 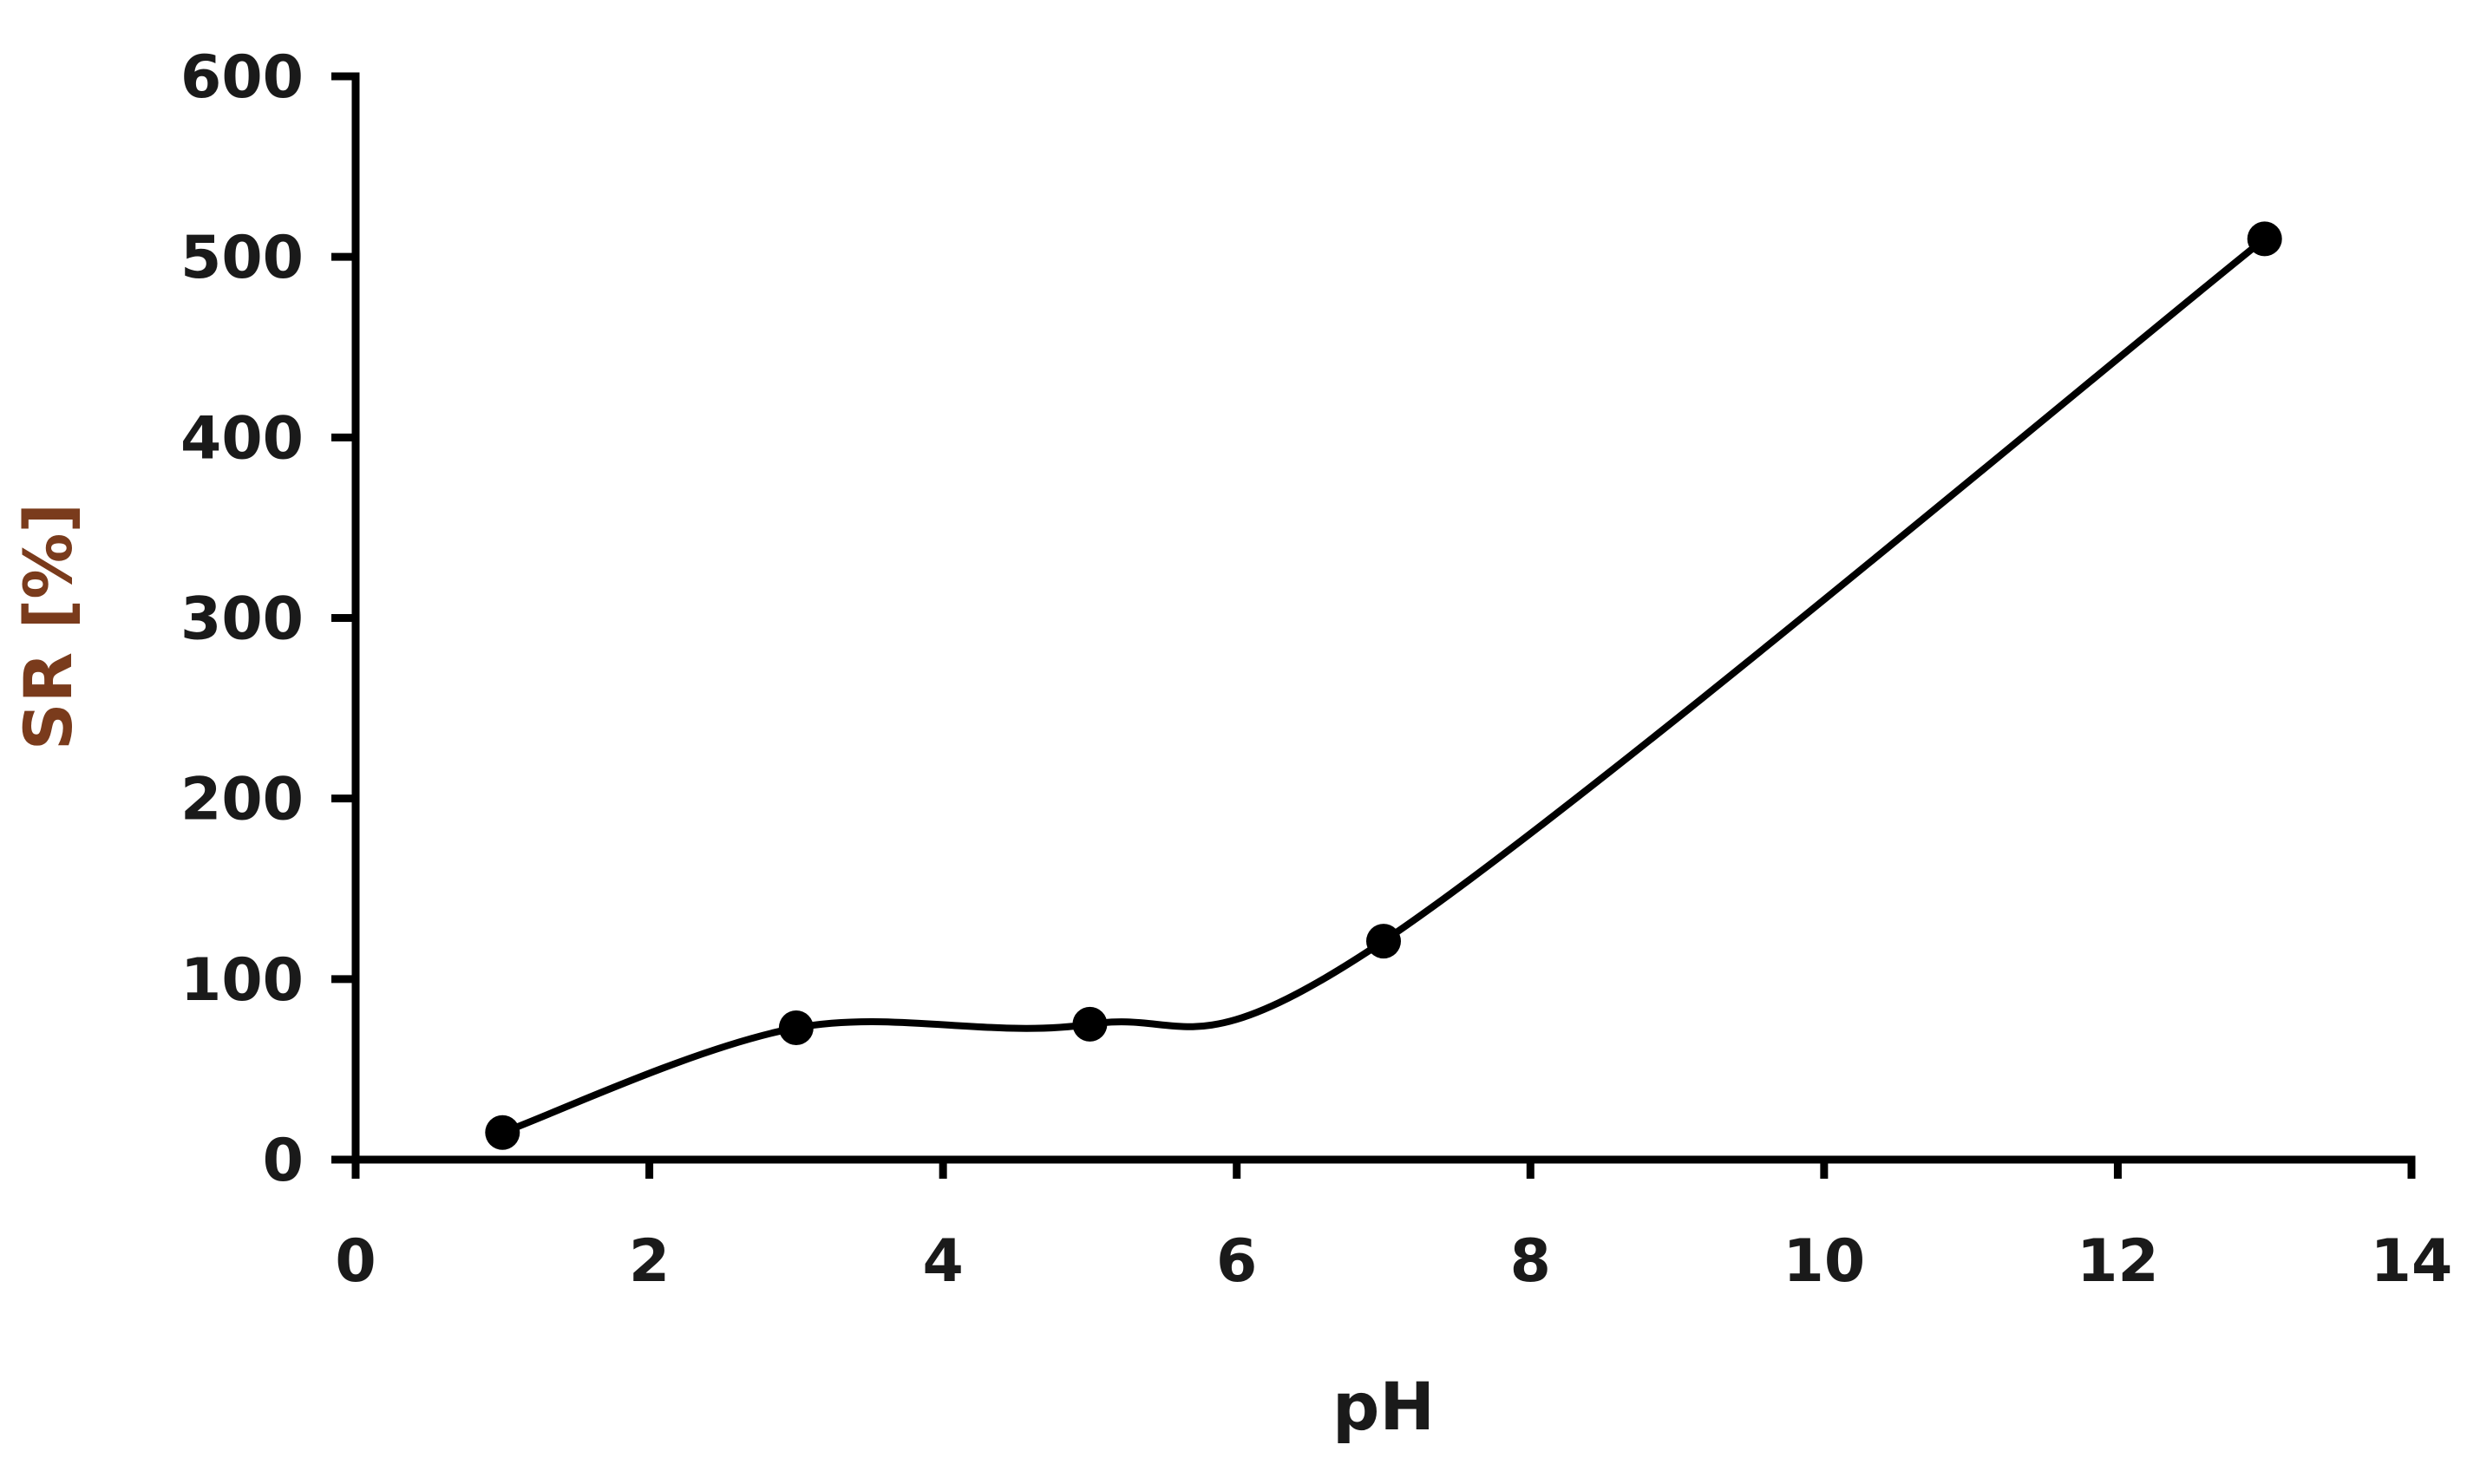 I want to click on x-tick-label: 10, so click(x=1824, y=1262).